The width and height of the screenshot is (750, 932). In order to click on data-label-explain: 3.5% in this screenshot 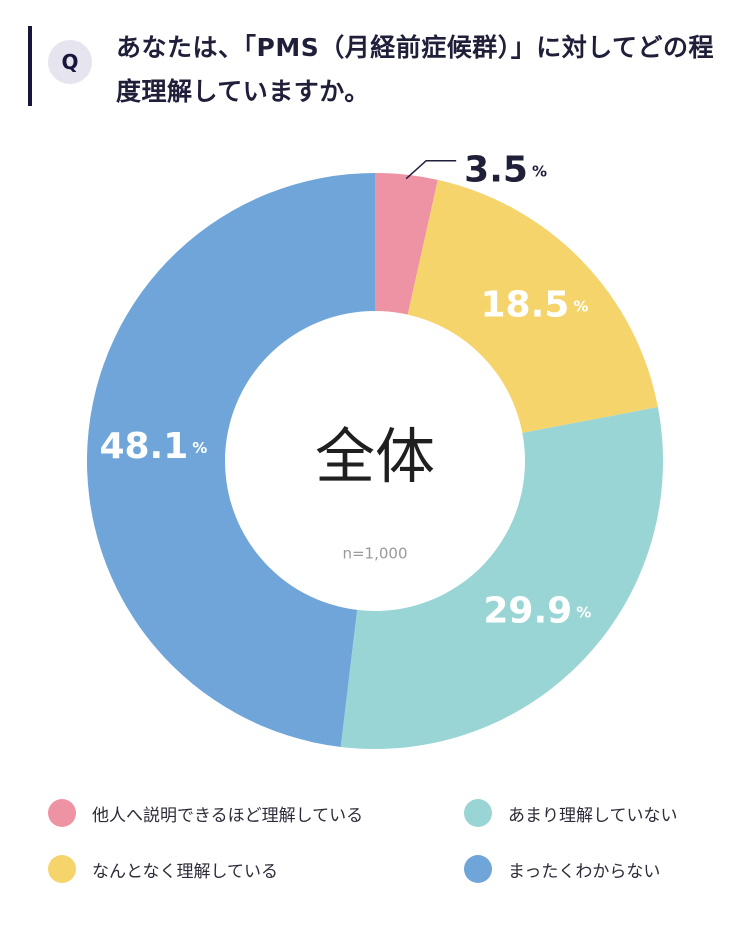, I will do `click(505, 170)`.